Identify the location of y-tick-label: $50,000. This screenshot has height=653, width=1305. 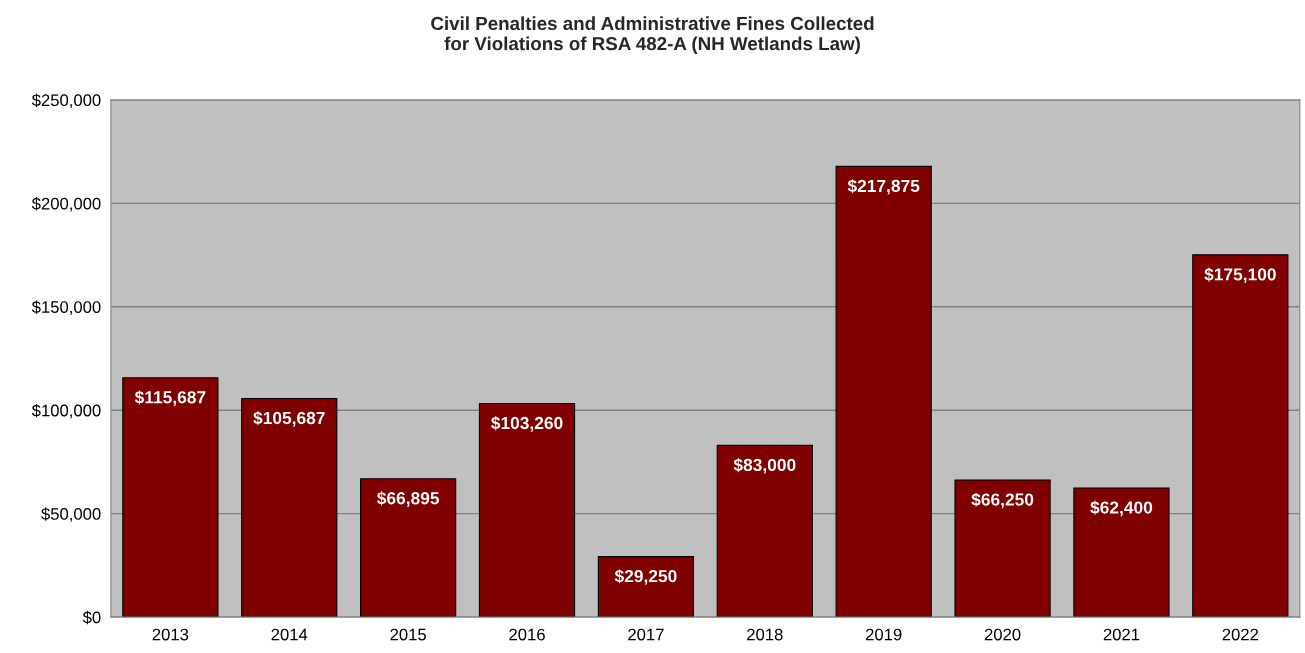
(71, 514).